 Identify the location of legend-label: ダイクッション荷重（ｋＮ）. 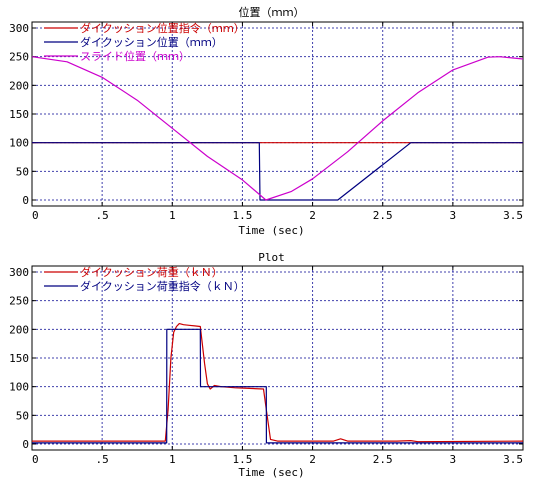
(151, 272).